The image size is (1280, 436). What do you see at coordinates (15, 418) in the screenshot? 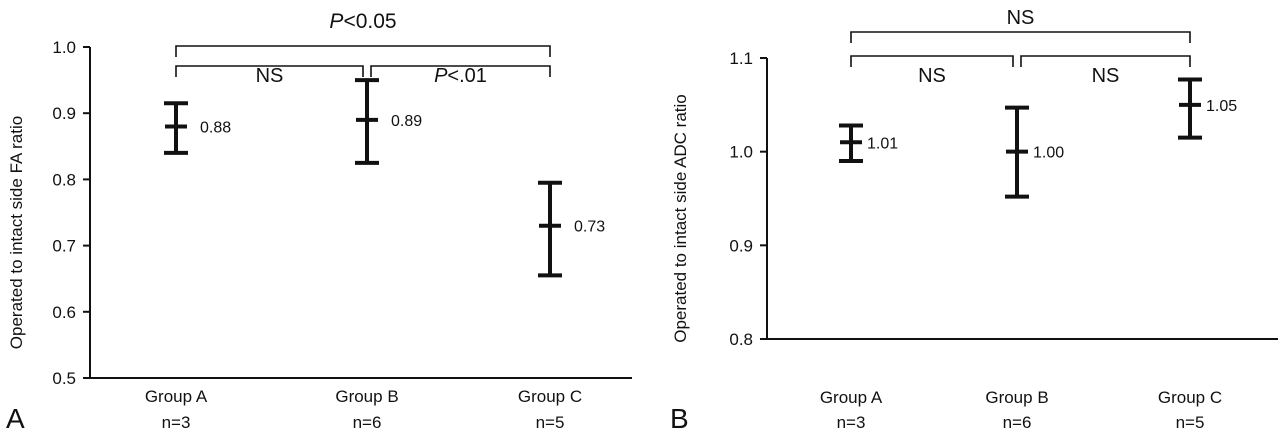
I see `panel-label: A` at bounding box center [15, 418].